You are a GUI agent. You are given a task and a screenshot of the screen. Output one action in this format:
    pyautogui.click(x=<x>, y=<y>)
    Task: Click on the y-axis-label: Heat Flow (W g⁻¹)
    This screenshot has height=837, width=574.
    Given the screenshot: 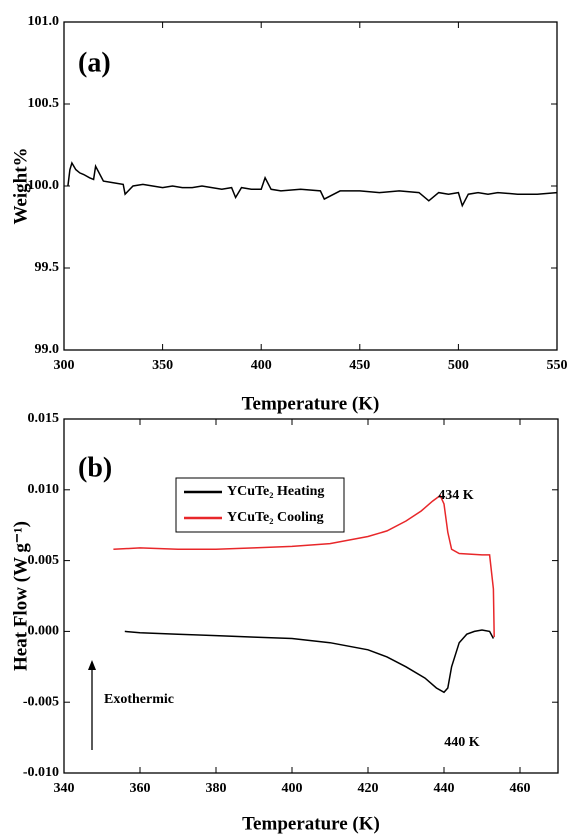 What is the action you would take?
    pyautogui.click(x=20, y=596)
    